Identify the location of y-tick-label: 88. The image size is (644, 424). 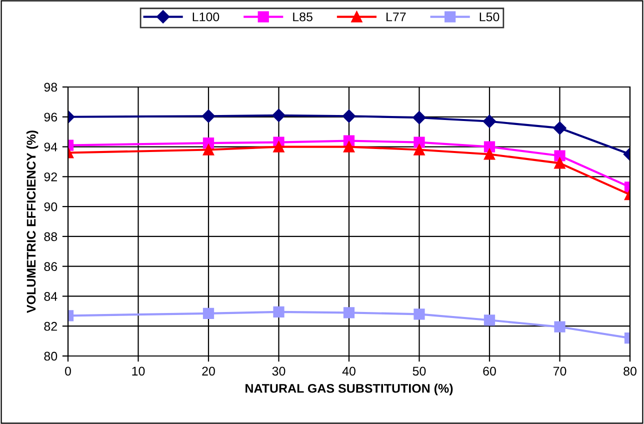
(51, 237).